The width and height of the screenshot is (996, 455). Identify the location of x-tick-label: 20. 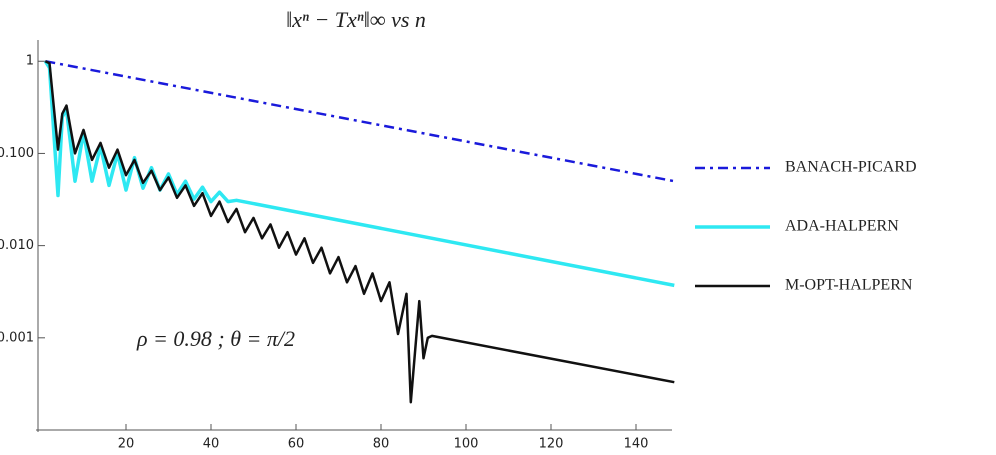
(126, 444).